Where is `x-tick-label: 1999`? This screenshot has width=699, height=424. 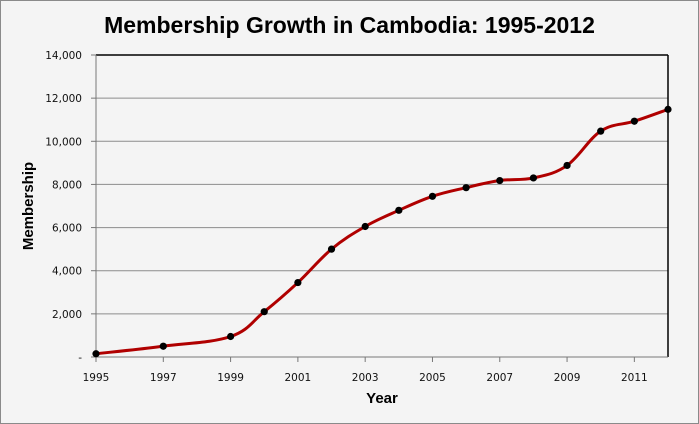 x-tick-label: 1999 is located at coordinates (230, 378).